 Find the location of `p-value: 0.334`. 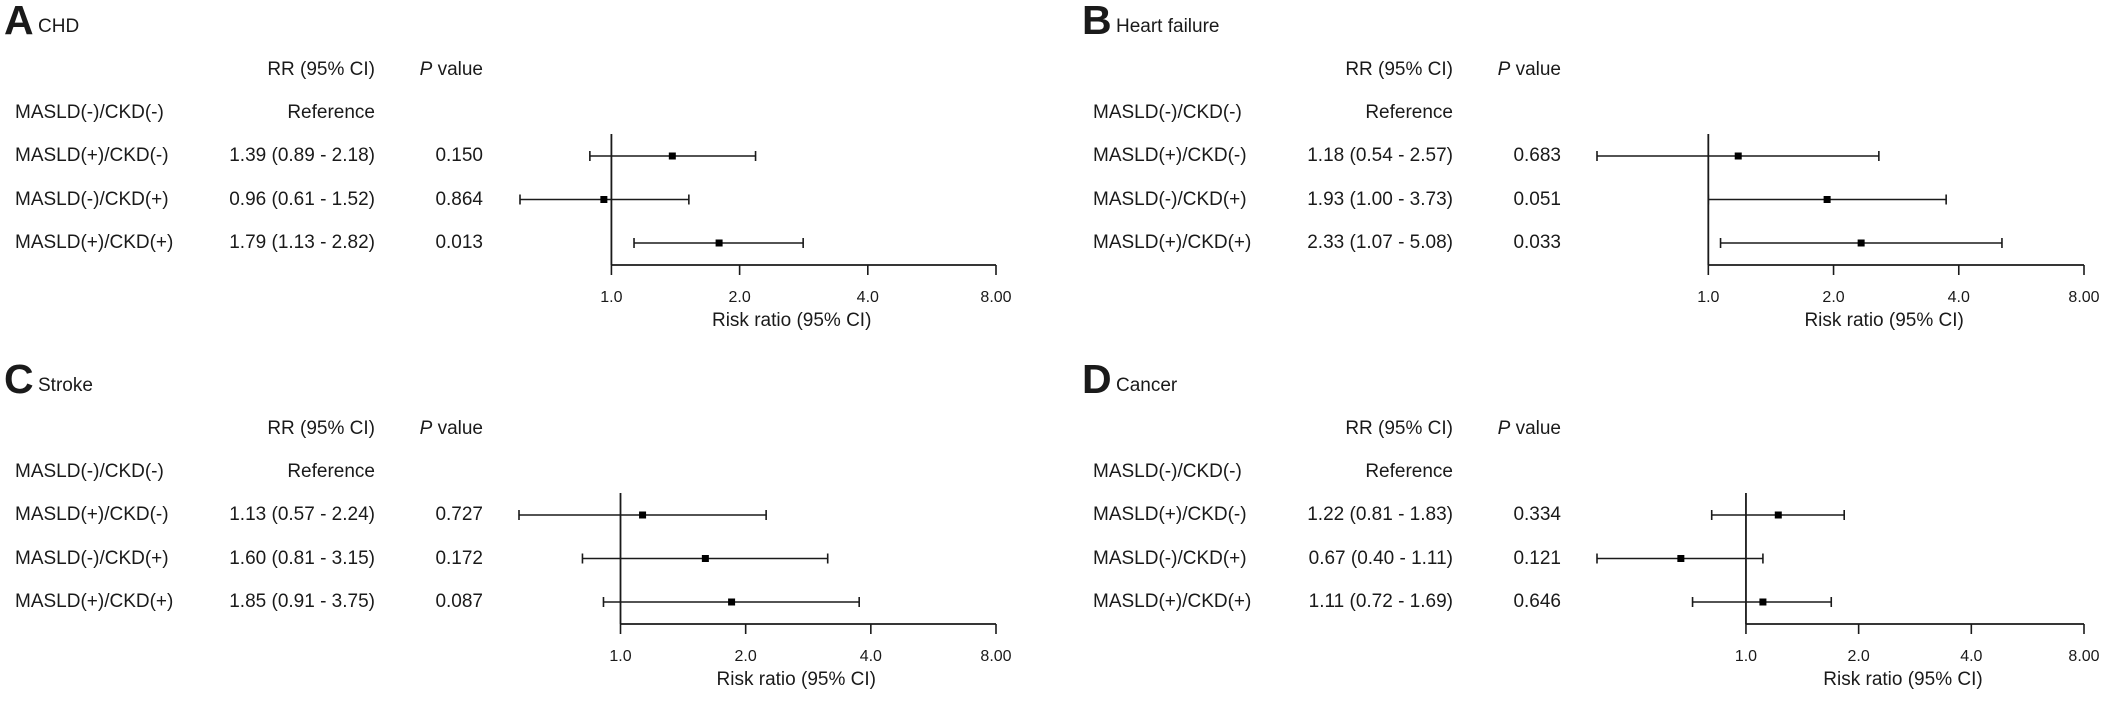

p-value: 0.334 is located at coordinates (1537, 514).